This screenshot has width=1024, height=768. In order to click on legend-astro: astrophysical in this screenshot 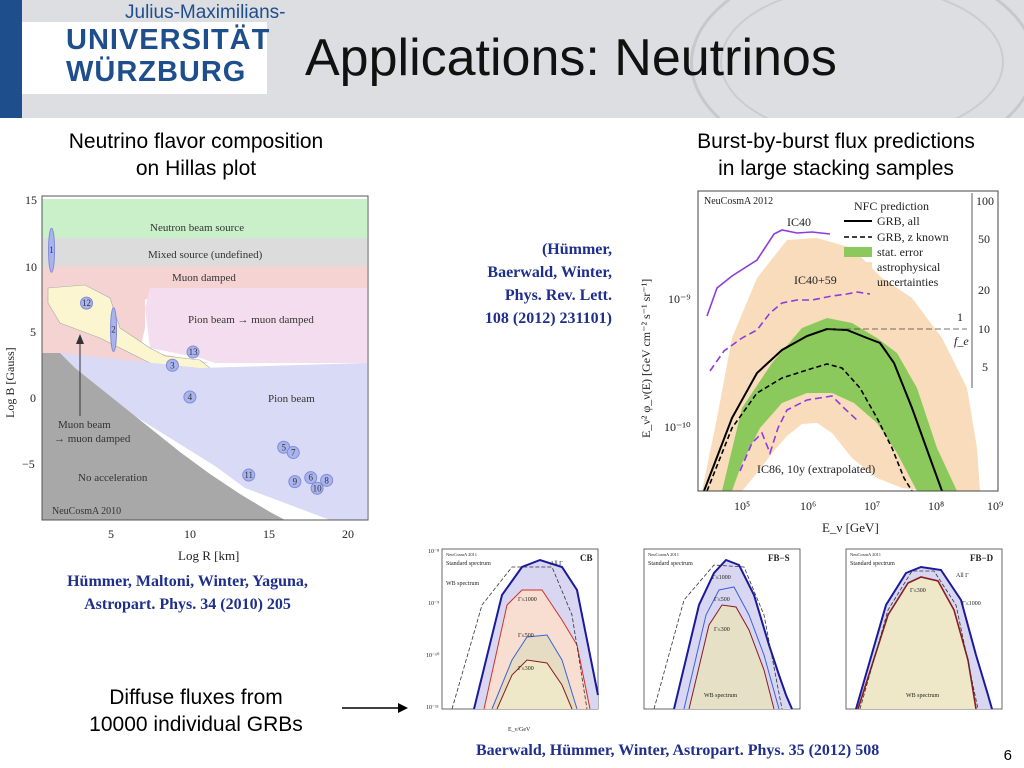, I will do `click(909, 267)`.